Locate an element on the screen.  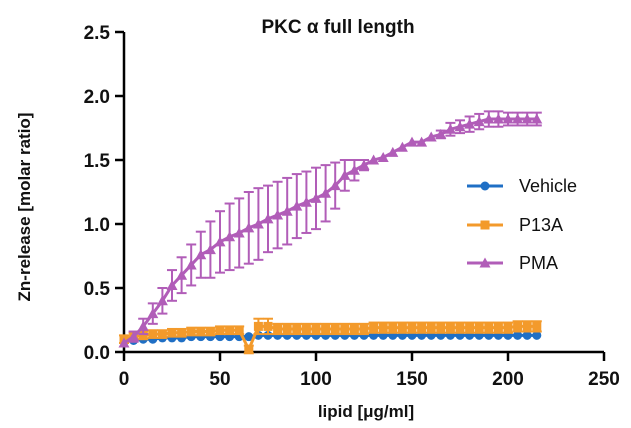
y-tick-label: 1.5 is located at coordinates (97, 161).